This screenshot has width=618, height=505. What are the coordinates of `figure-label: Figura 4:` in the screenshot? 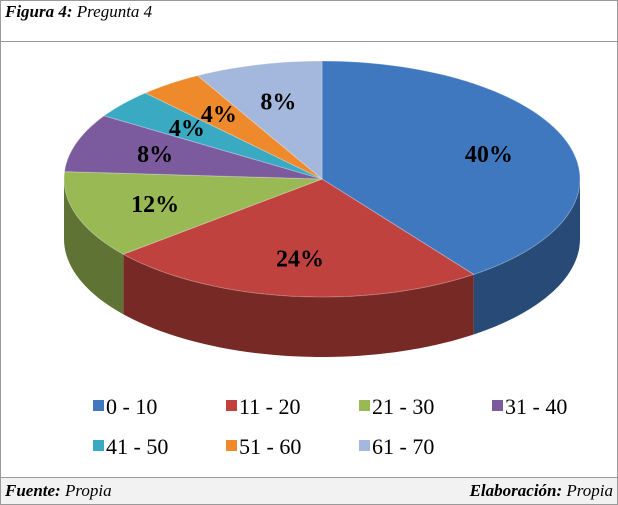 It's located at (39, 11).